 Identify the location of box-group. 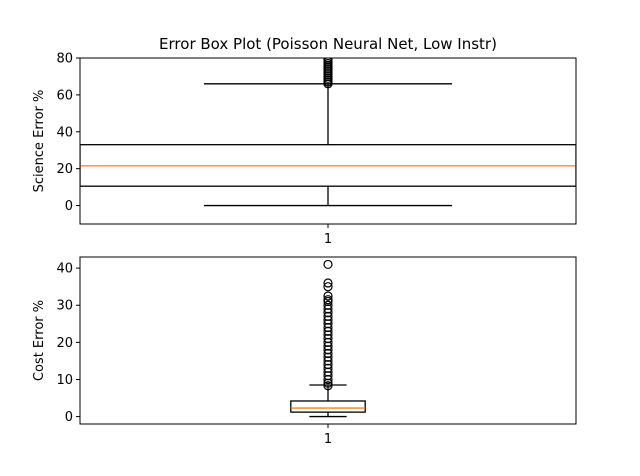
(328, 338).